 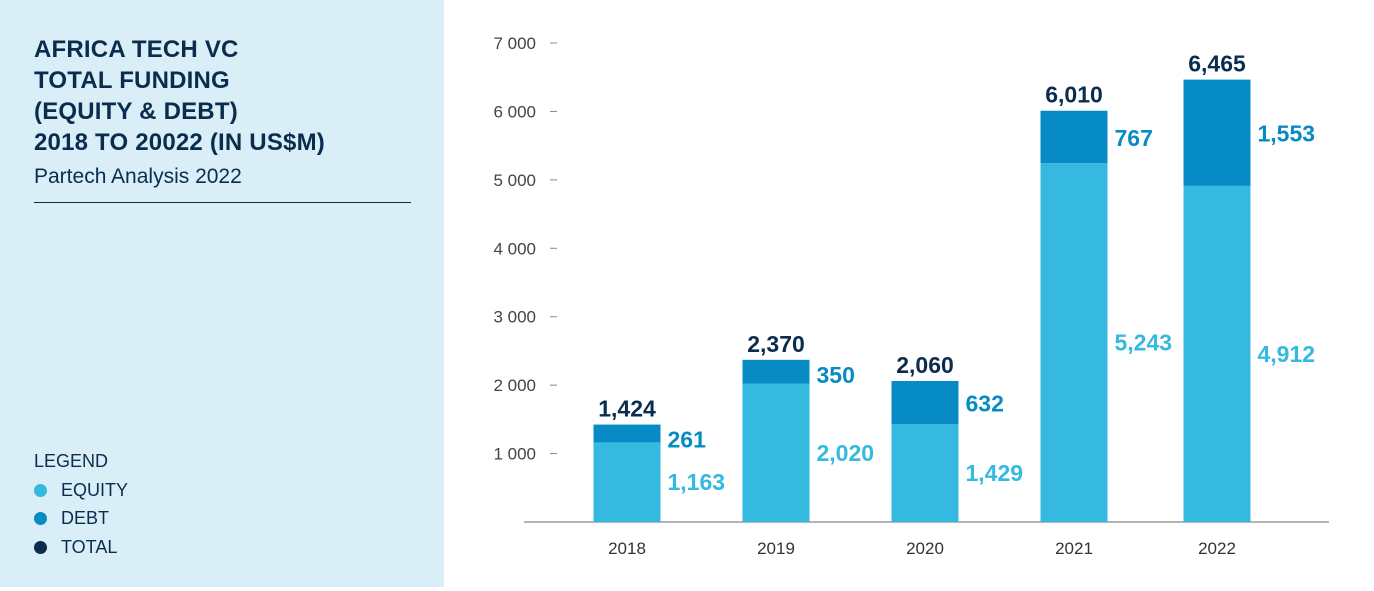 What do you see at coordinates (985, 404) in the screenshot?
I see `debt-label: 632` at bounding box center [985, 404].